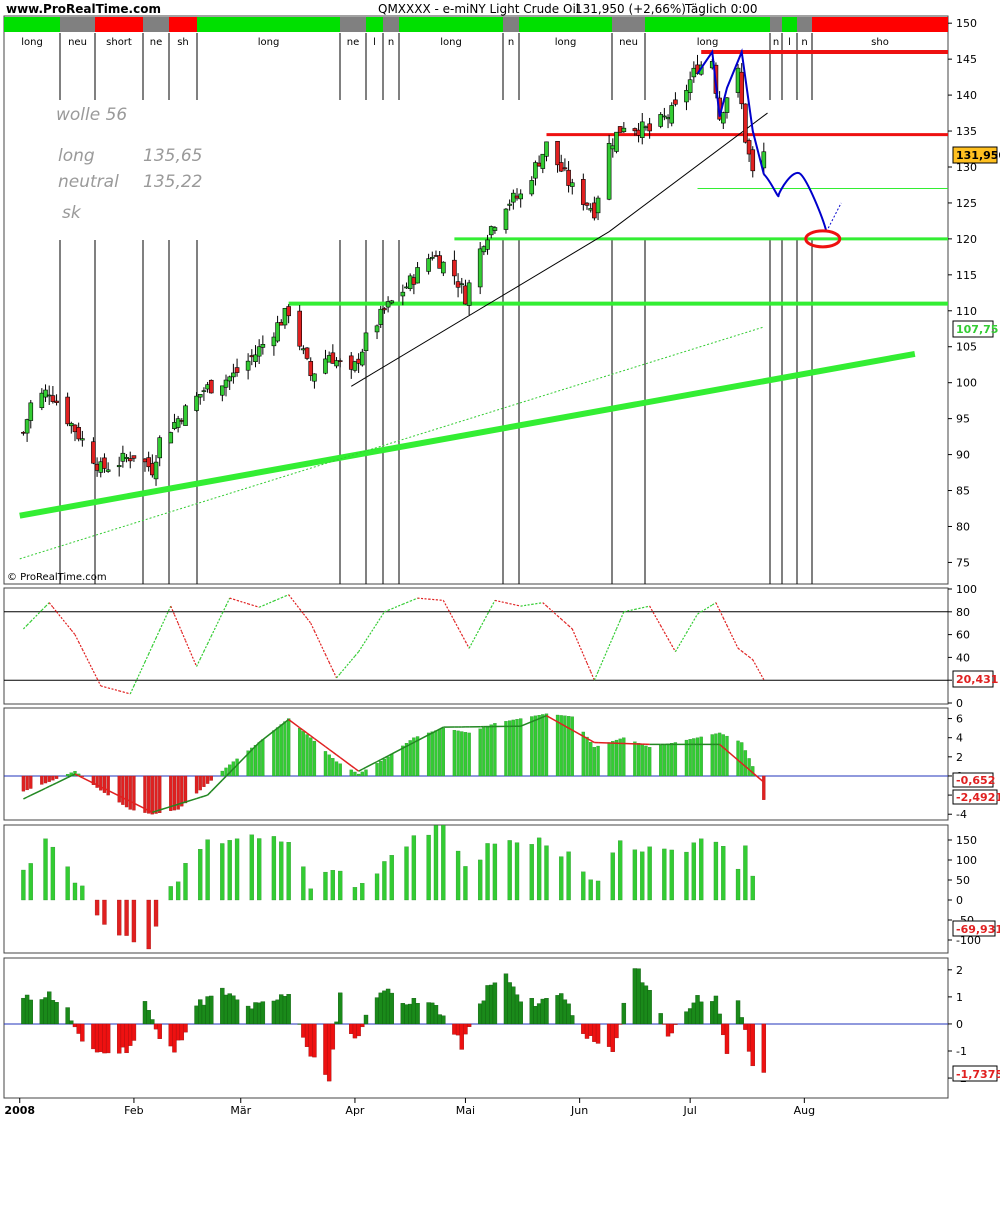  What do you see at coordinates (961, 1051) in the screenshot?
I see `axis-tick-label: -1` at bounding box center [961, 1051].